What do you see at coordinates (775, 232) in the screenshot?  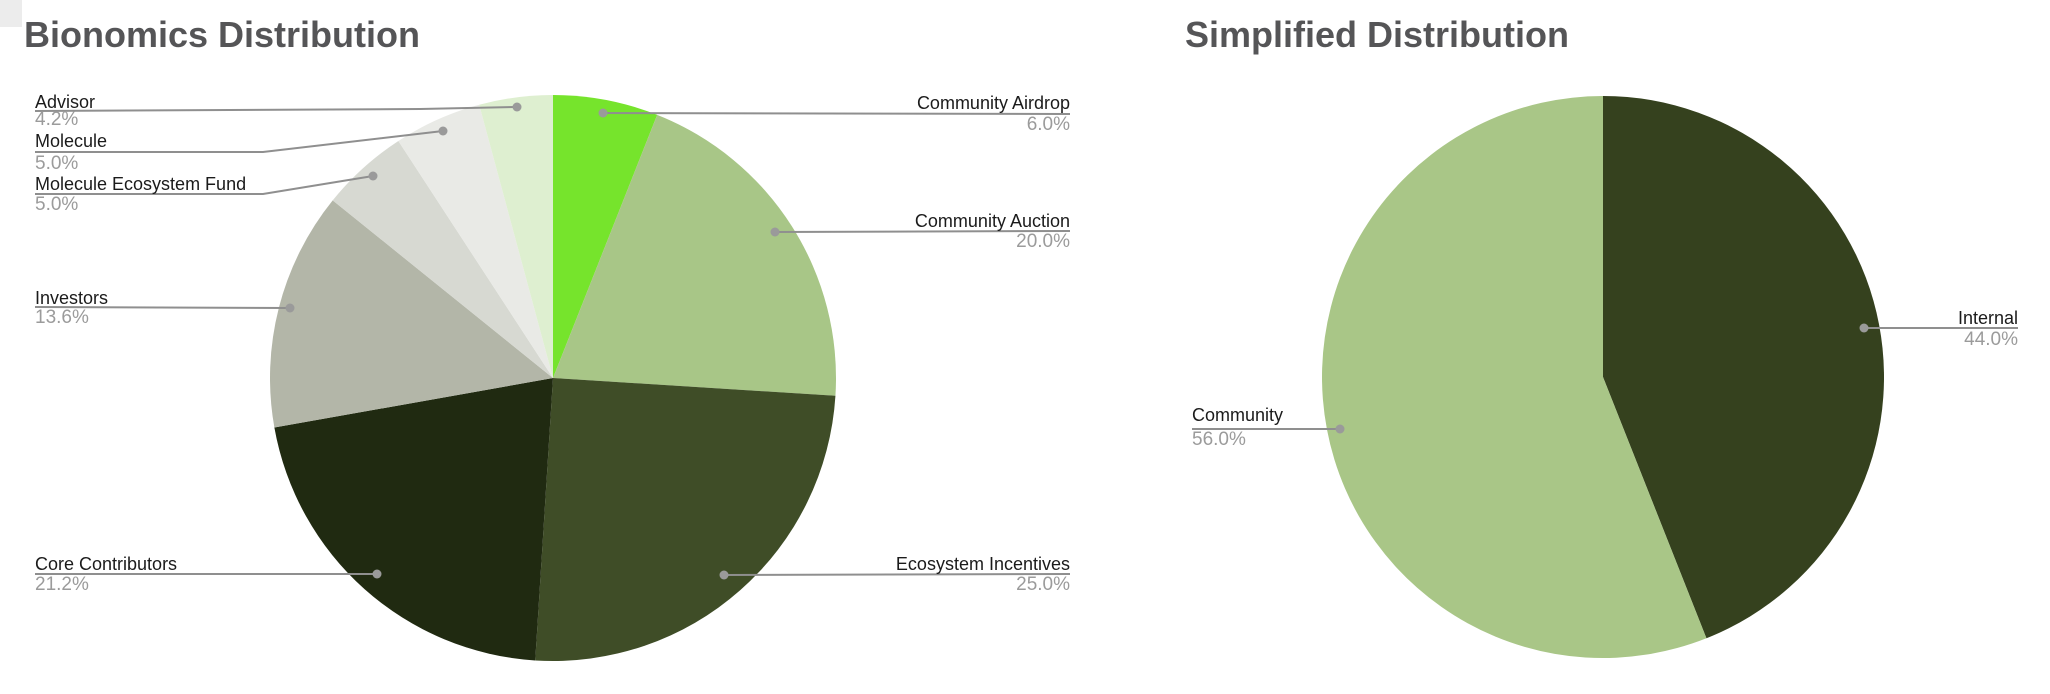 I see `leader-dot-community-auction` at bounding box center [775, 232].